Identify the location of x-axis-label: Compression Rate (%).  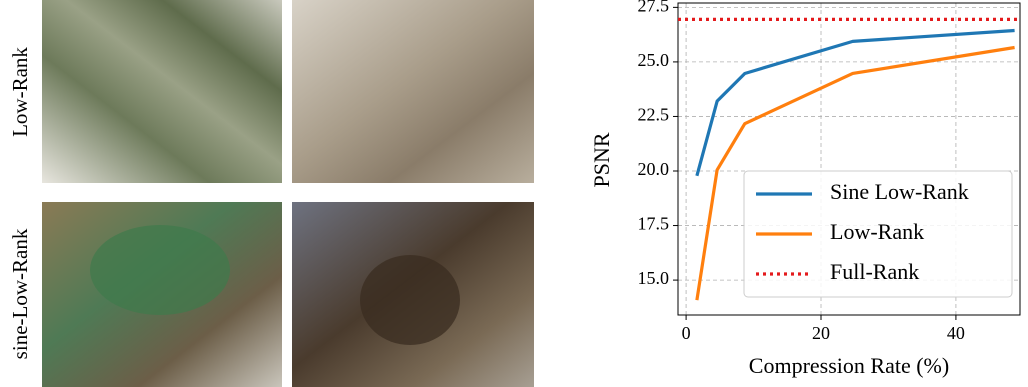
(849, 365).